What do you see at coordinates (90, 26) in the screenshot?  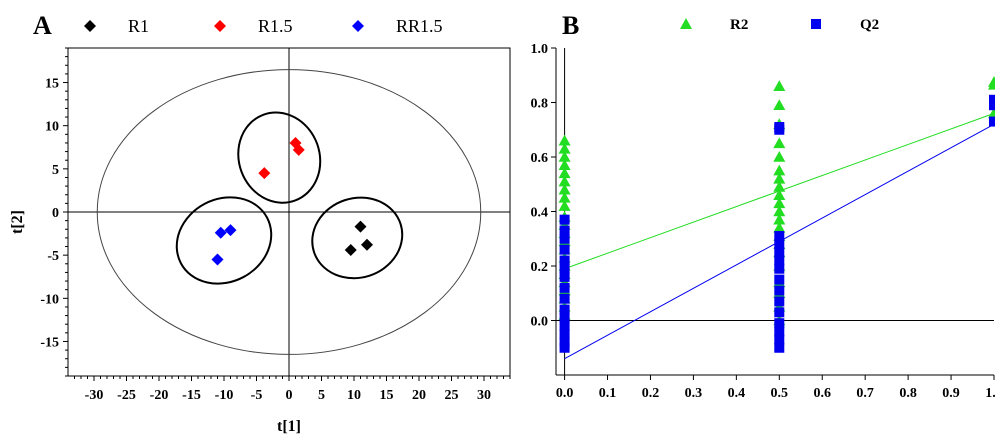 I see `panel-a-legend-marker-R1` at bounding box center [90, 26].